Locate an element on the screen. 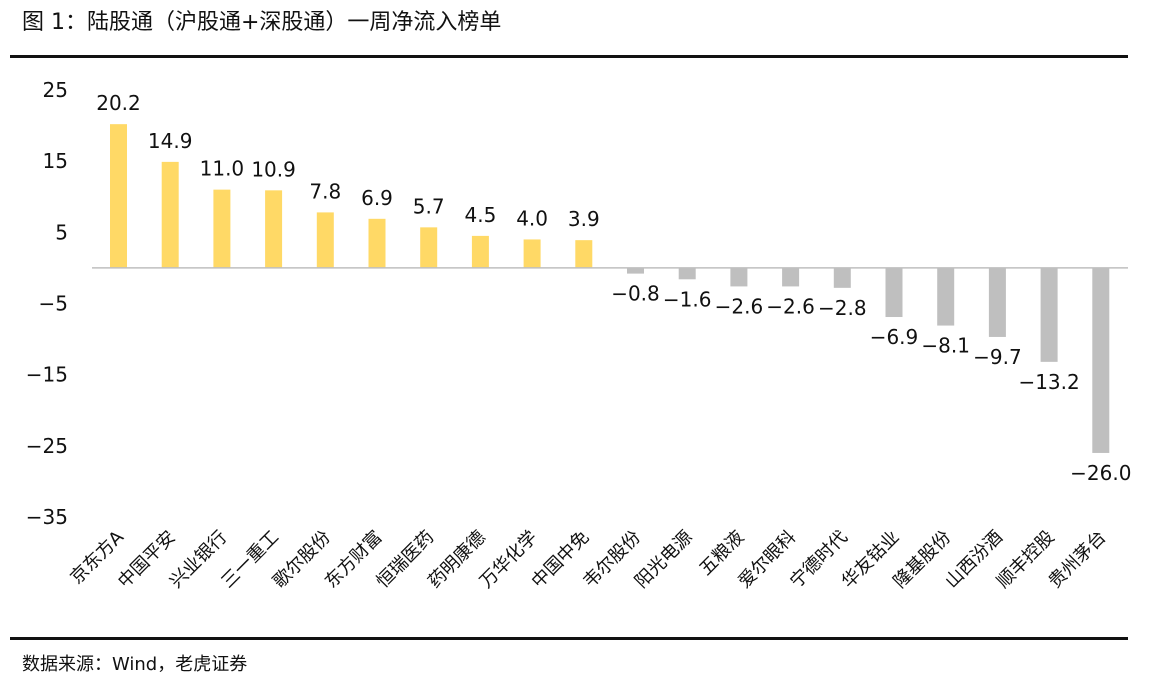  category-label: 阳光电源 is located at coordinates (664, 560).